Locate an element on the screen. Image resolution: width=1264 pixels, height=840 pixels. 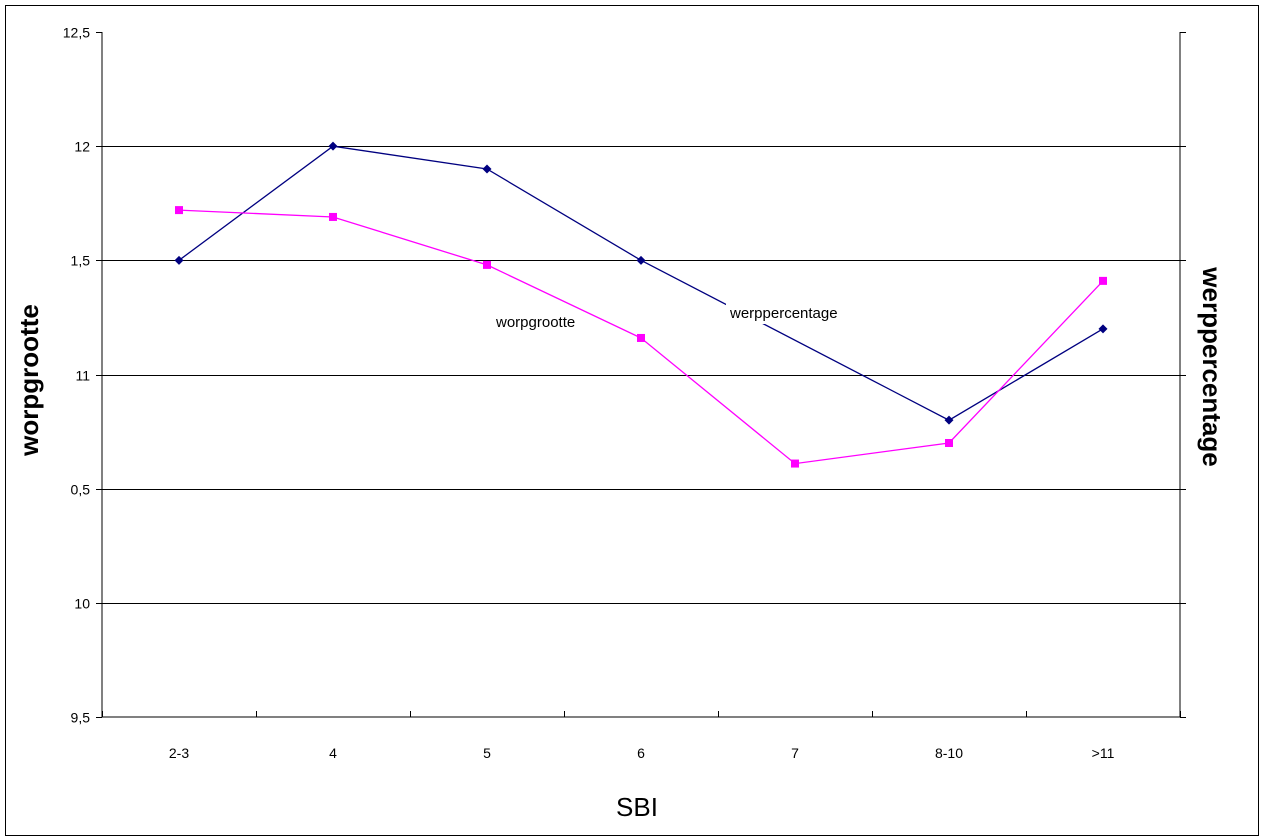
y-tick-label: 9,5 is located at coordinates (81, 718).